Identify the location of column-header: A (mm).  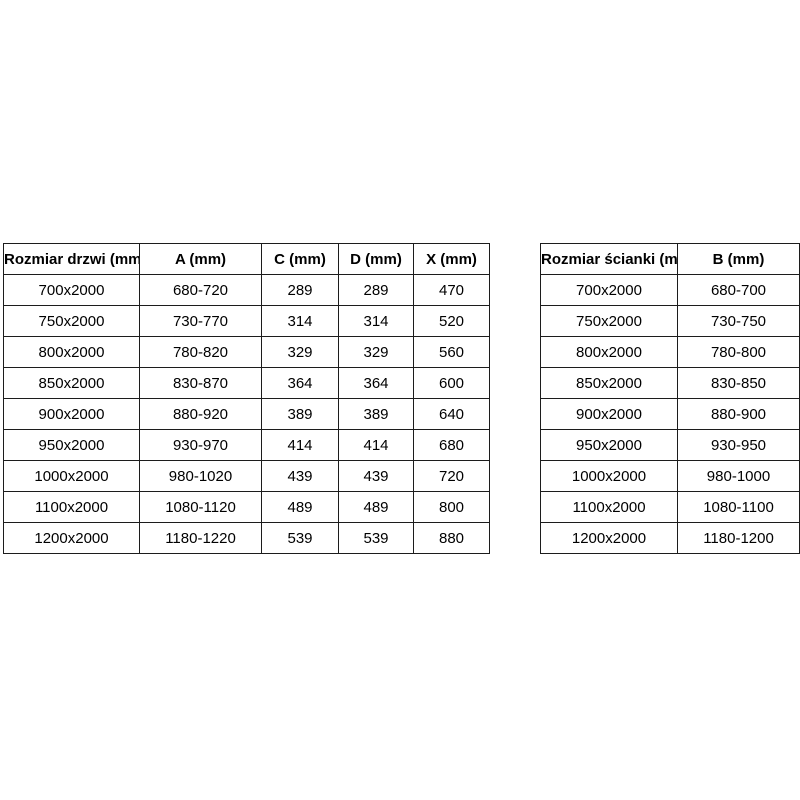
(200, 259).